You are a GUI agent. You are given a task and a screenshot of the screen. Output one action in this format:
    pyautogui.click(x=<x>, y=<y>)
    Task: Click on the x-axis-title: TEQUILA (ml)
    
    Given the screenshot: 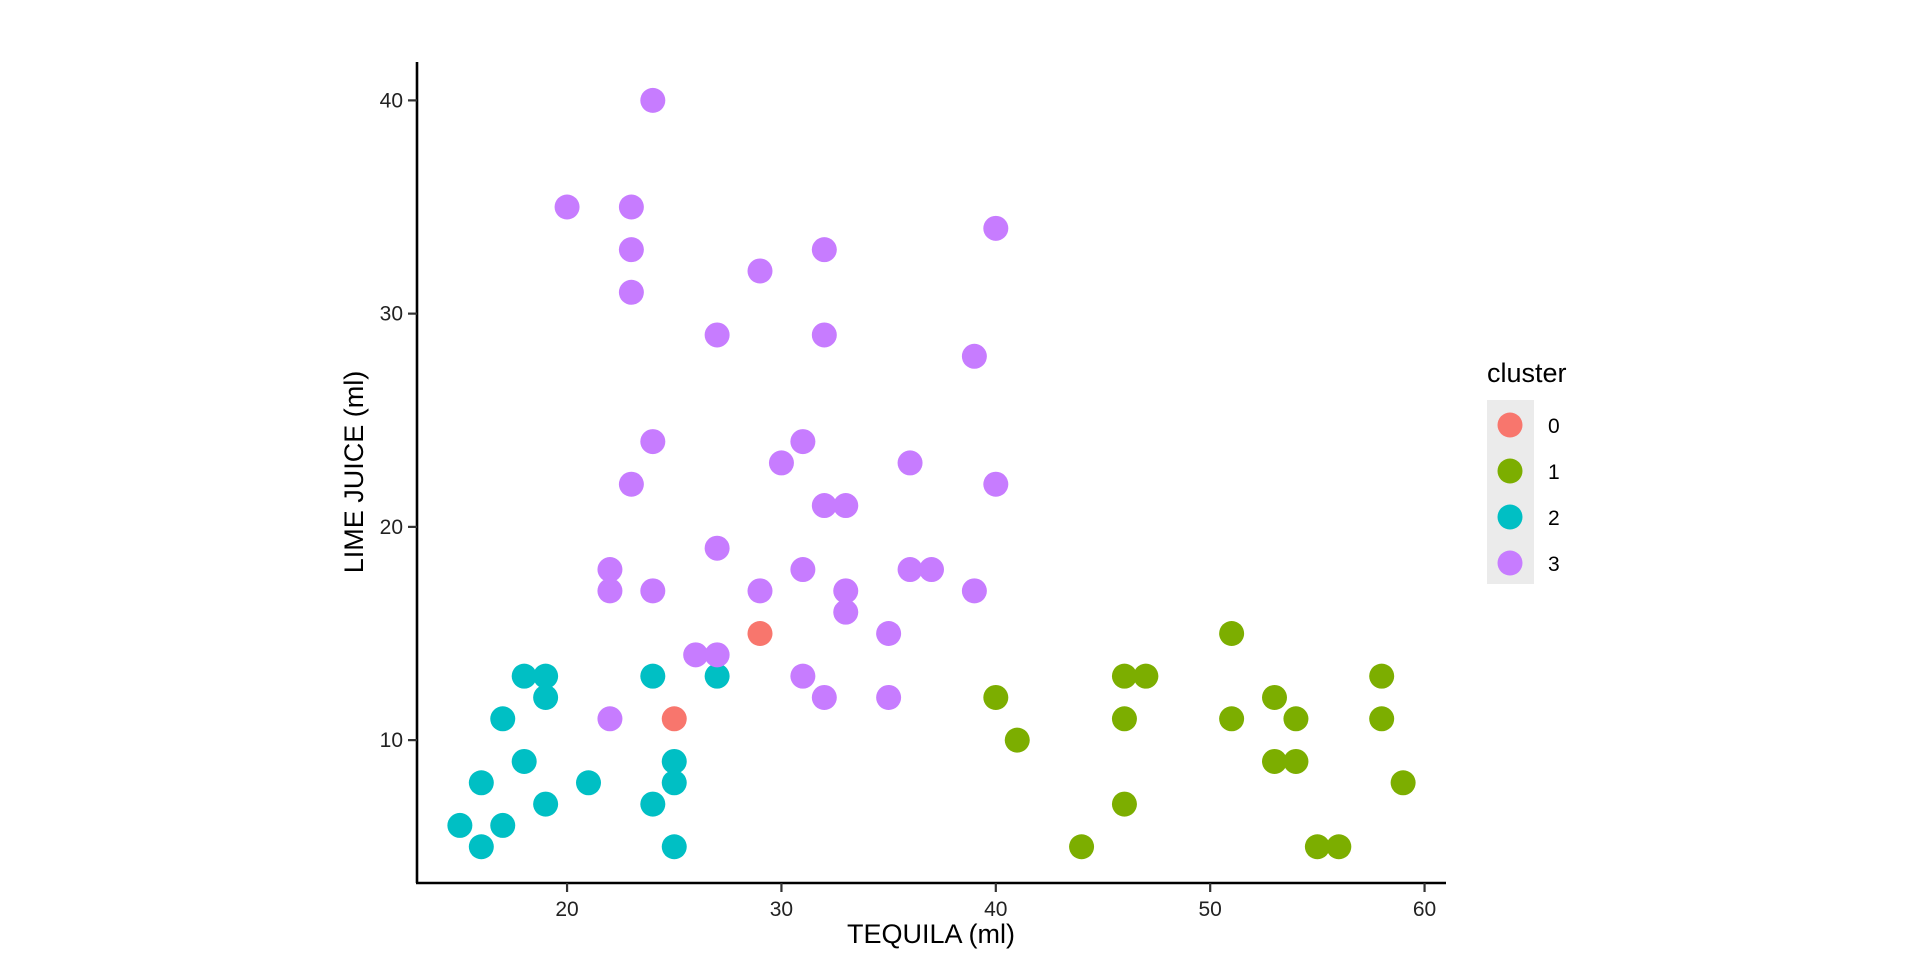 What is the action you would take?
    pyautogui.click(x=931, y=934)
    